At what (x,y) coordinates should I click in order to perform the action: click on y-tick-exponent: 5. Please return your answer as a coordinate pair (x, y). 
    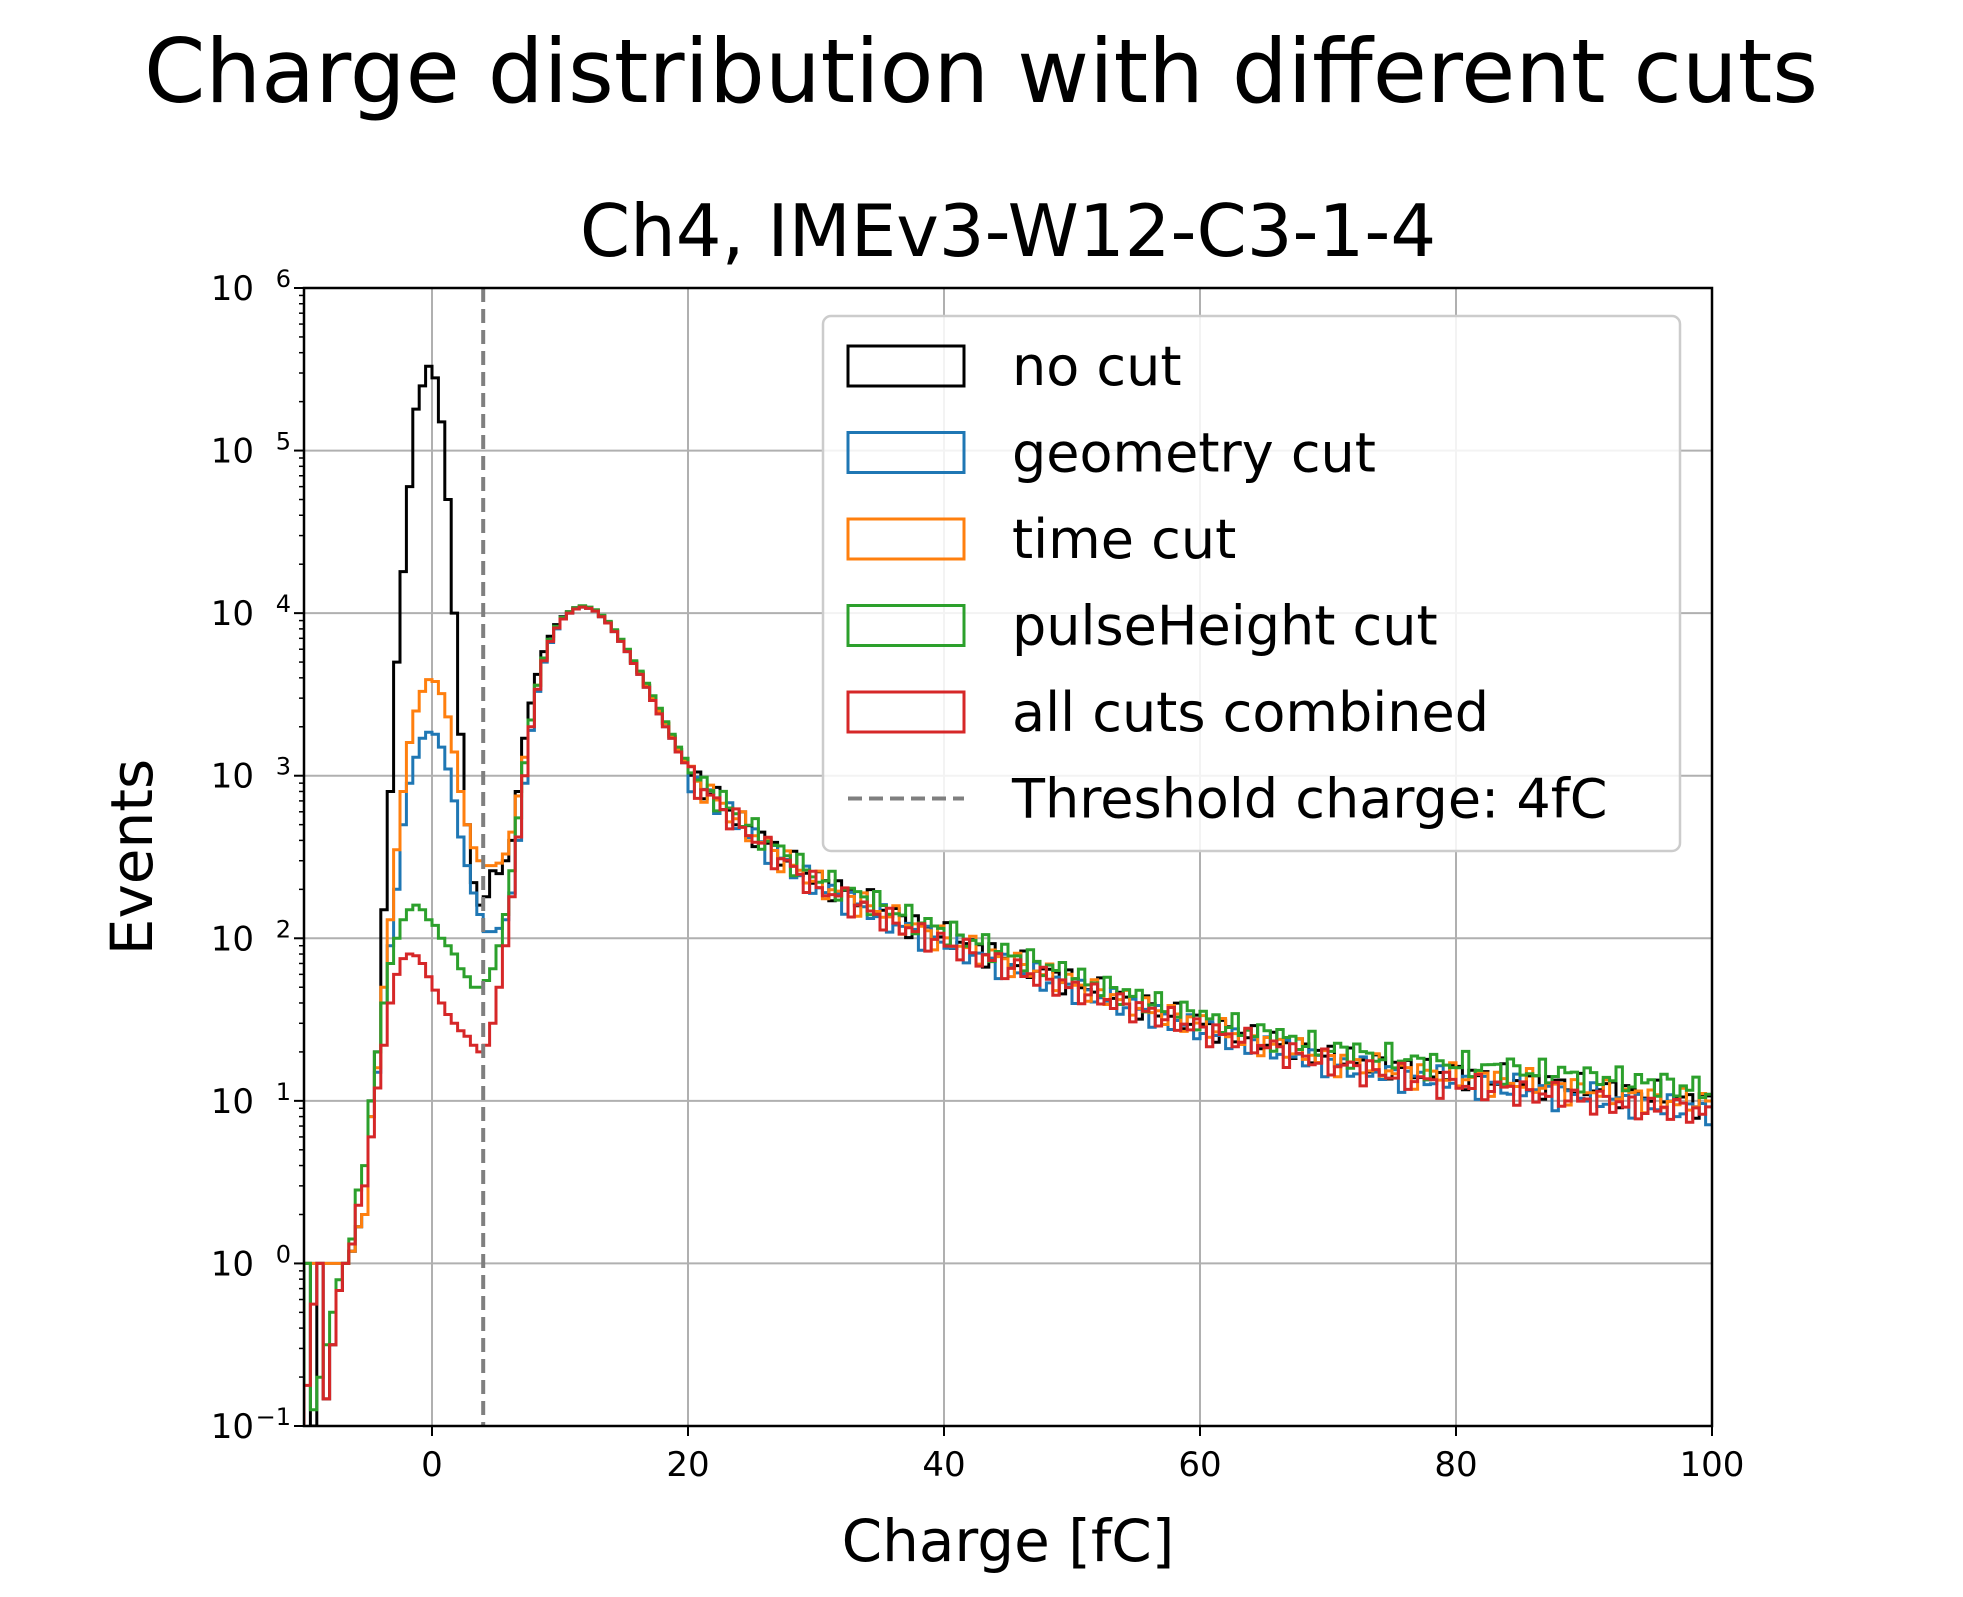
    Looking at the image, I should click on (283, 442).